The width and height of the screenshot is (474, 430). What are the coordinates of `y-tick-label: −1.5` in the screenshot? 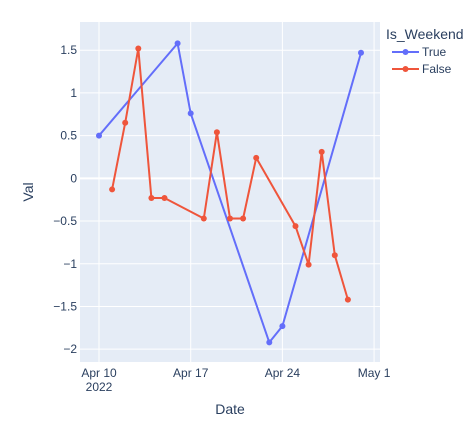 It's located at (65, 306).